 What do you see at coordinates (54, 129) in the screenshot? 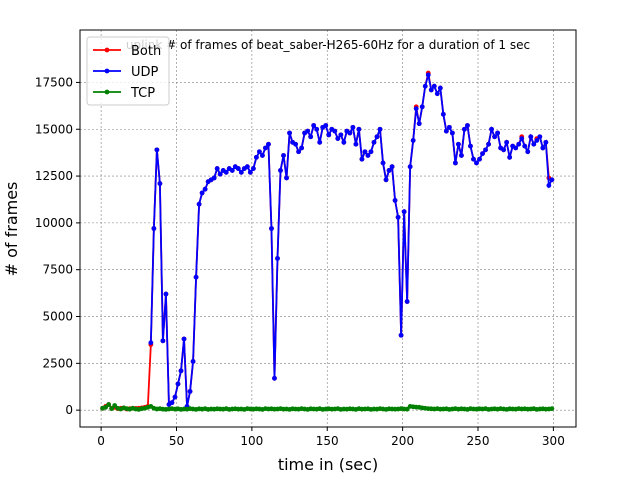
I see `y-tick-label: 15000` at bounding box center [54, 129].